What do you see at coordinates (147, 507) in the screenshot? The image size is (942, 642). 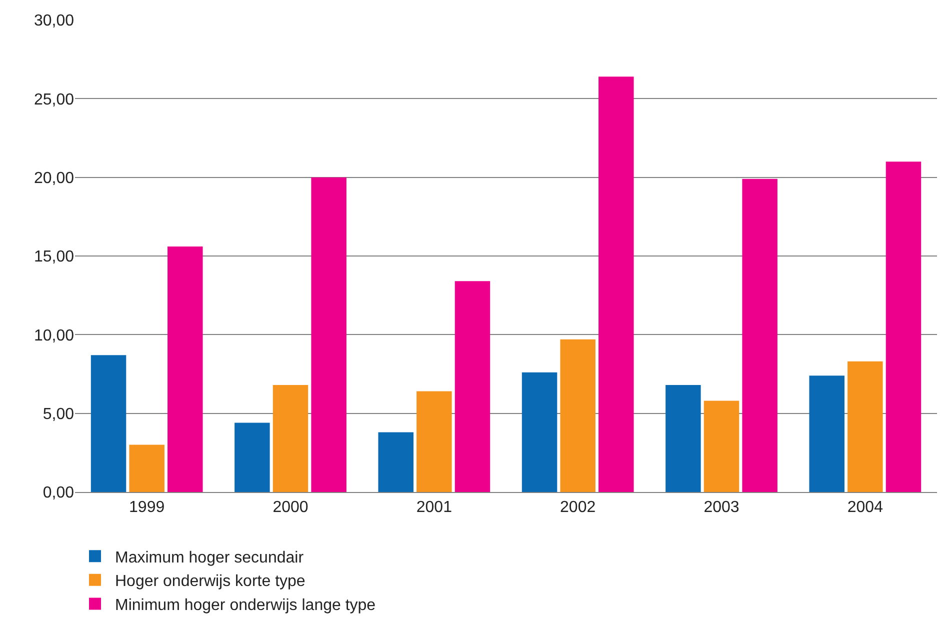 I see `x-tick-label: 1999` at bounding box center [147, 507].